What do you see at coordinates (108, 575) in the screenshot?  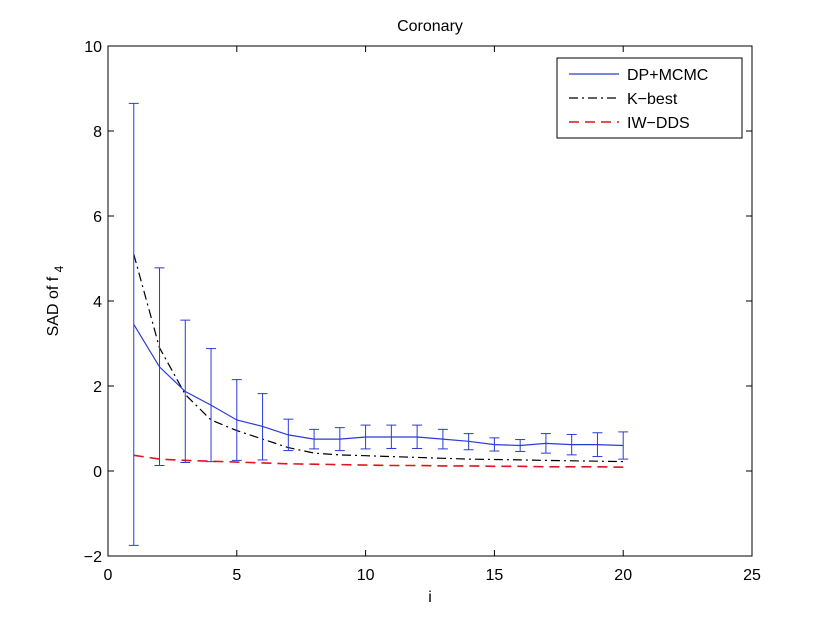 I see `x-tick-label: 0` at bounding box center [108, 575].